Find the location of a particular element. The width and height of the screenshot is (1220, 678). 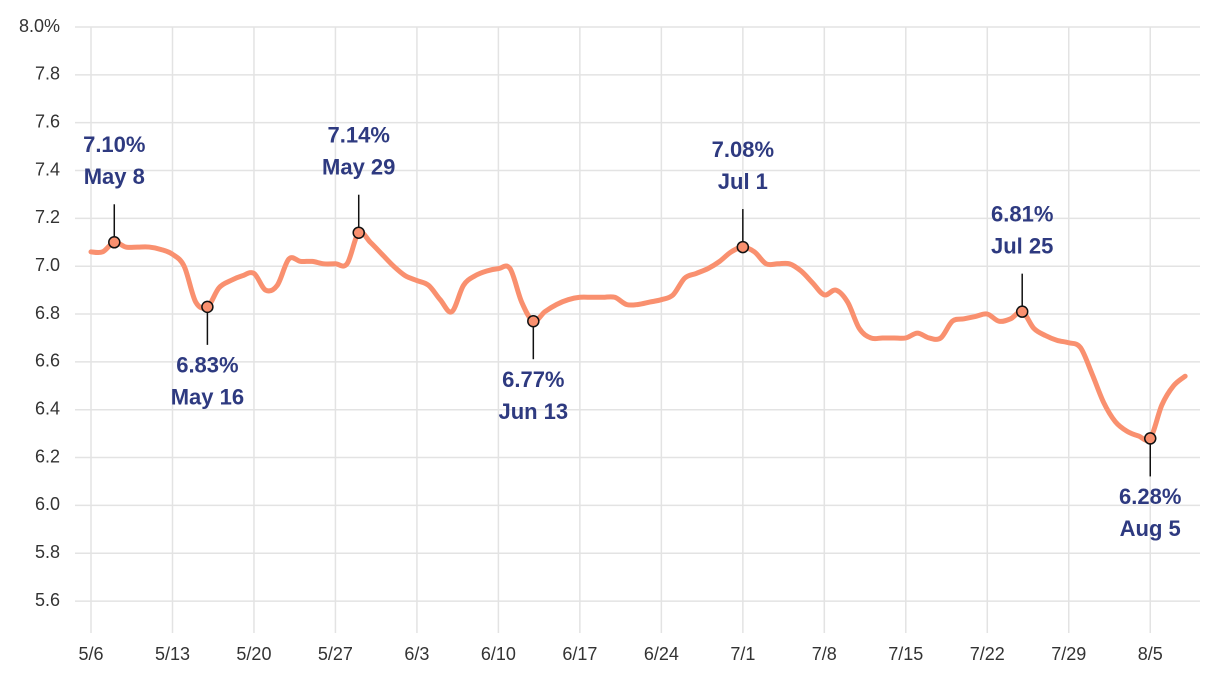

y-tick-label: 6.6 is located at coordinates (47, 361).